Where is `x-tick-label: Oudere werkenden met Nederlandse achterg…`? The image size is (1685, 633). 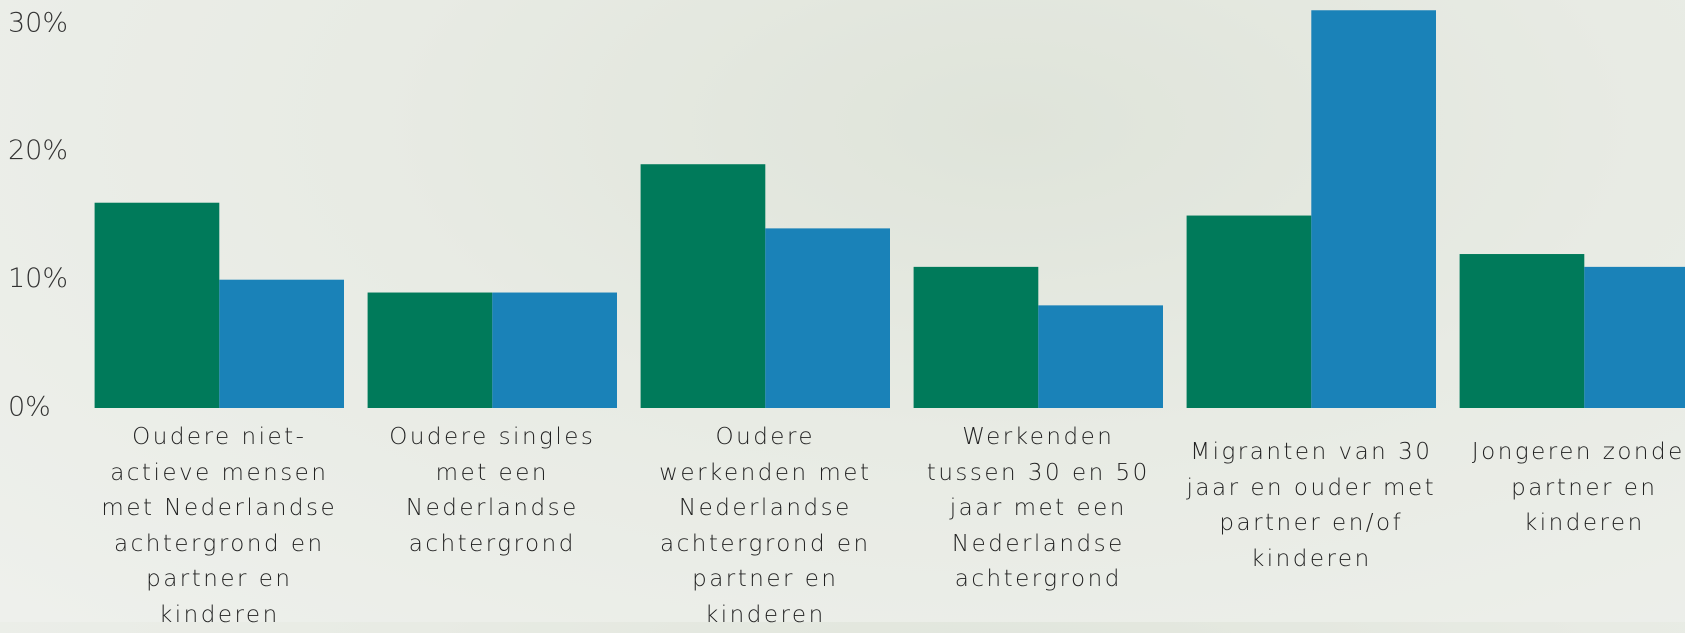
x-tick-label: Oudere werkenden met Nederlandse achterg… is located at coordinates (765, 526).